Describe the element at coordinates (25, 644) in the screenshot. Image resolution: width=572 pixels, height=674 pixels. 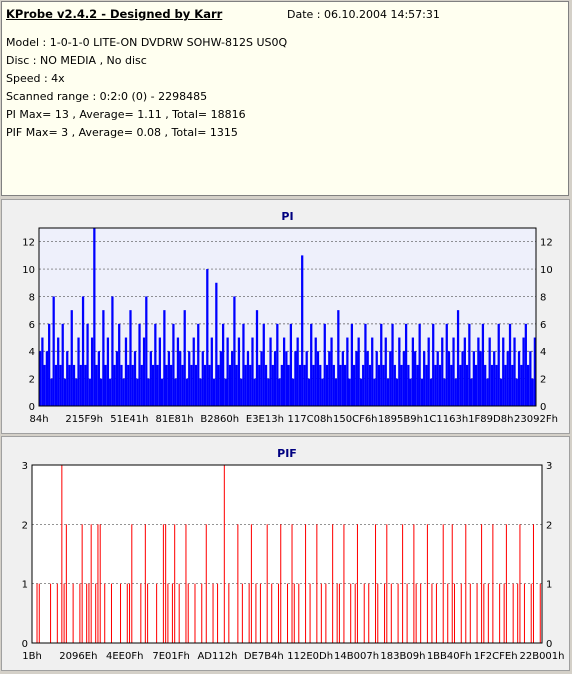
I see `pif-ytick-left: 0` at that location.